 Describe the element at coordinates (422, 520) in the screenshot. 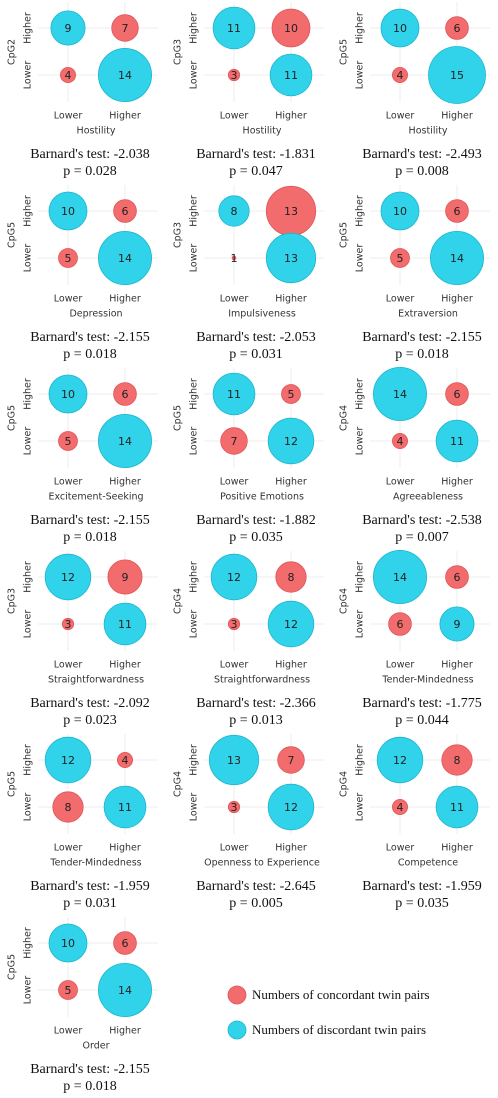

I see `annotation: Barnard's test: -2.538` at that location.